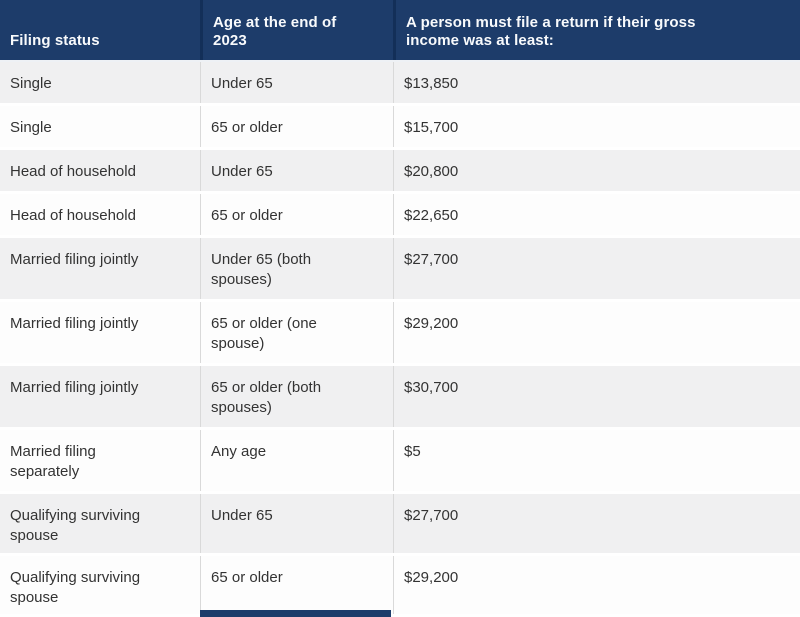 This screenshot has width=800, height=617. Describe the element at coordinates (412, 451) in the screenshot. I see `income-value: $5` at that location.